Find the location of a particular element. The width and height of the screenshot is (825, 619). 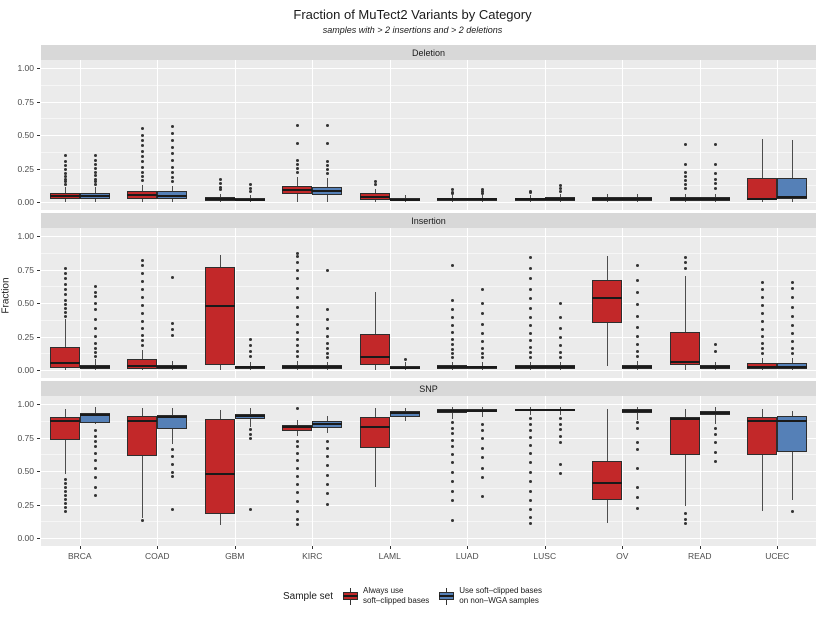

box-red-OV-insertion is located at coordinates (607, 302).